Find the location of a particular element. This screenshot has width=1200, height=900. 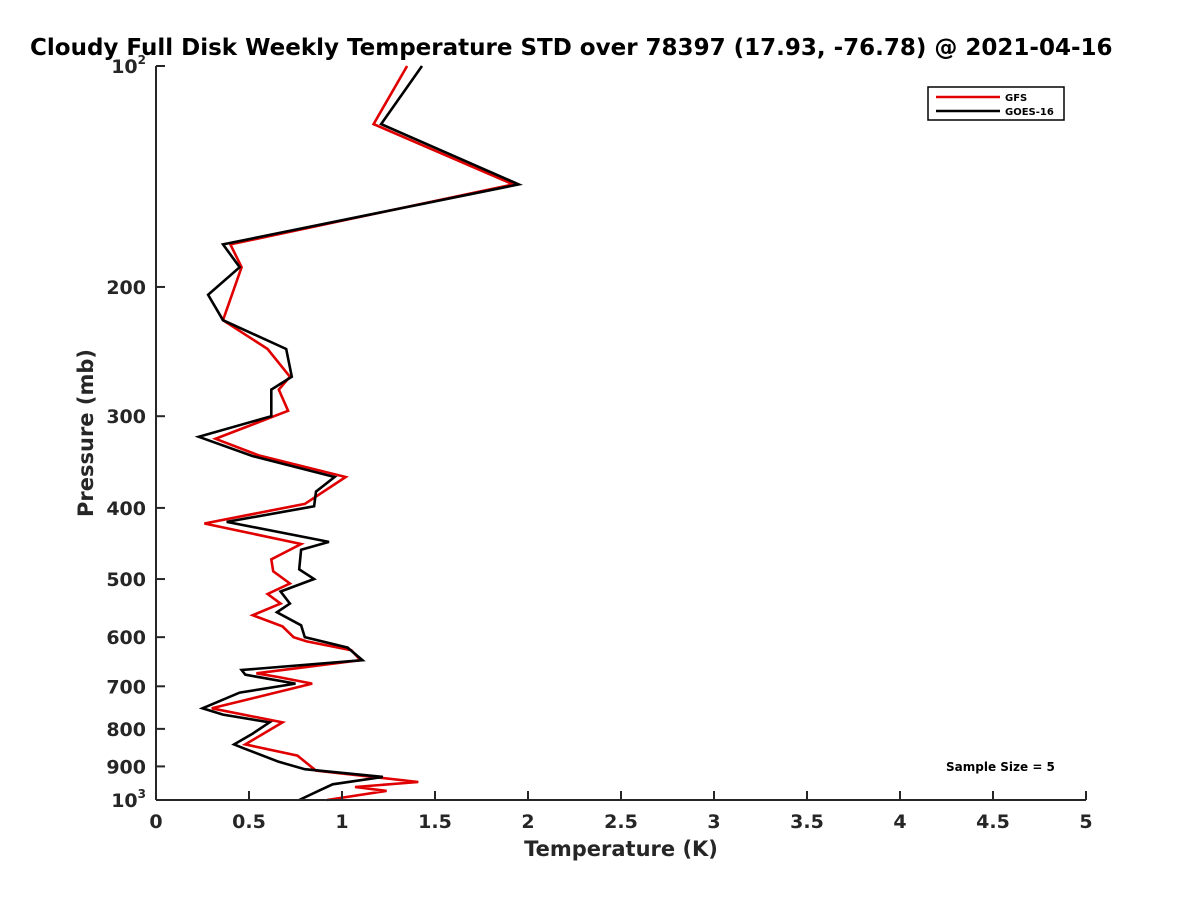

x-tick-label: 0.5 is located at coordinates (249, 822).